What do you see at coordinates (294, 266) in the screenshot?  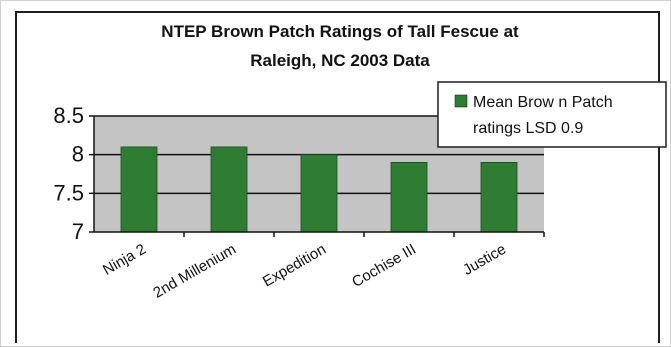 I see `x-tick-label-2: Expedition` at bounding box center [294, 266].